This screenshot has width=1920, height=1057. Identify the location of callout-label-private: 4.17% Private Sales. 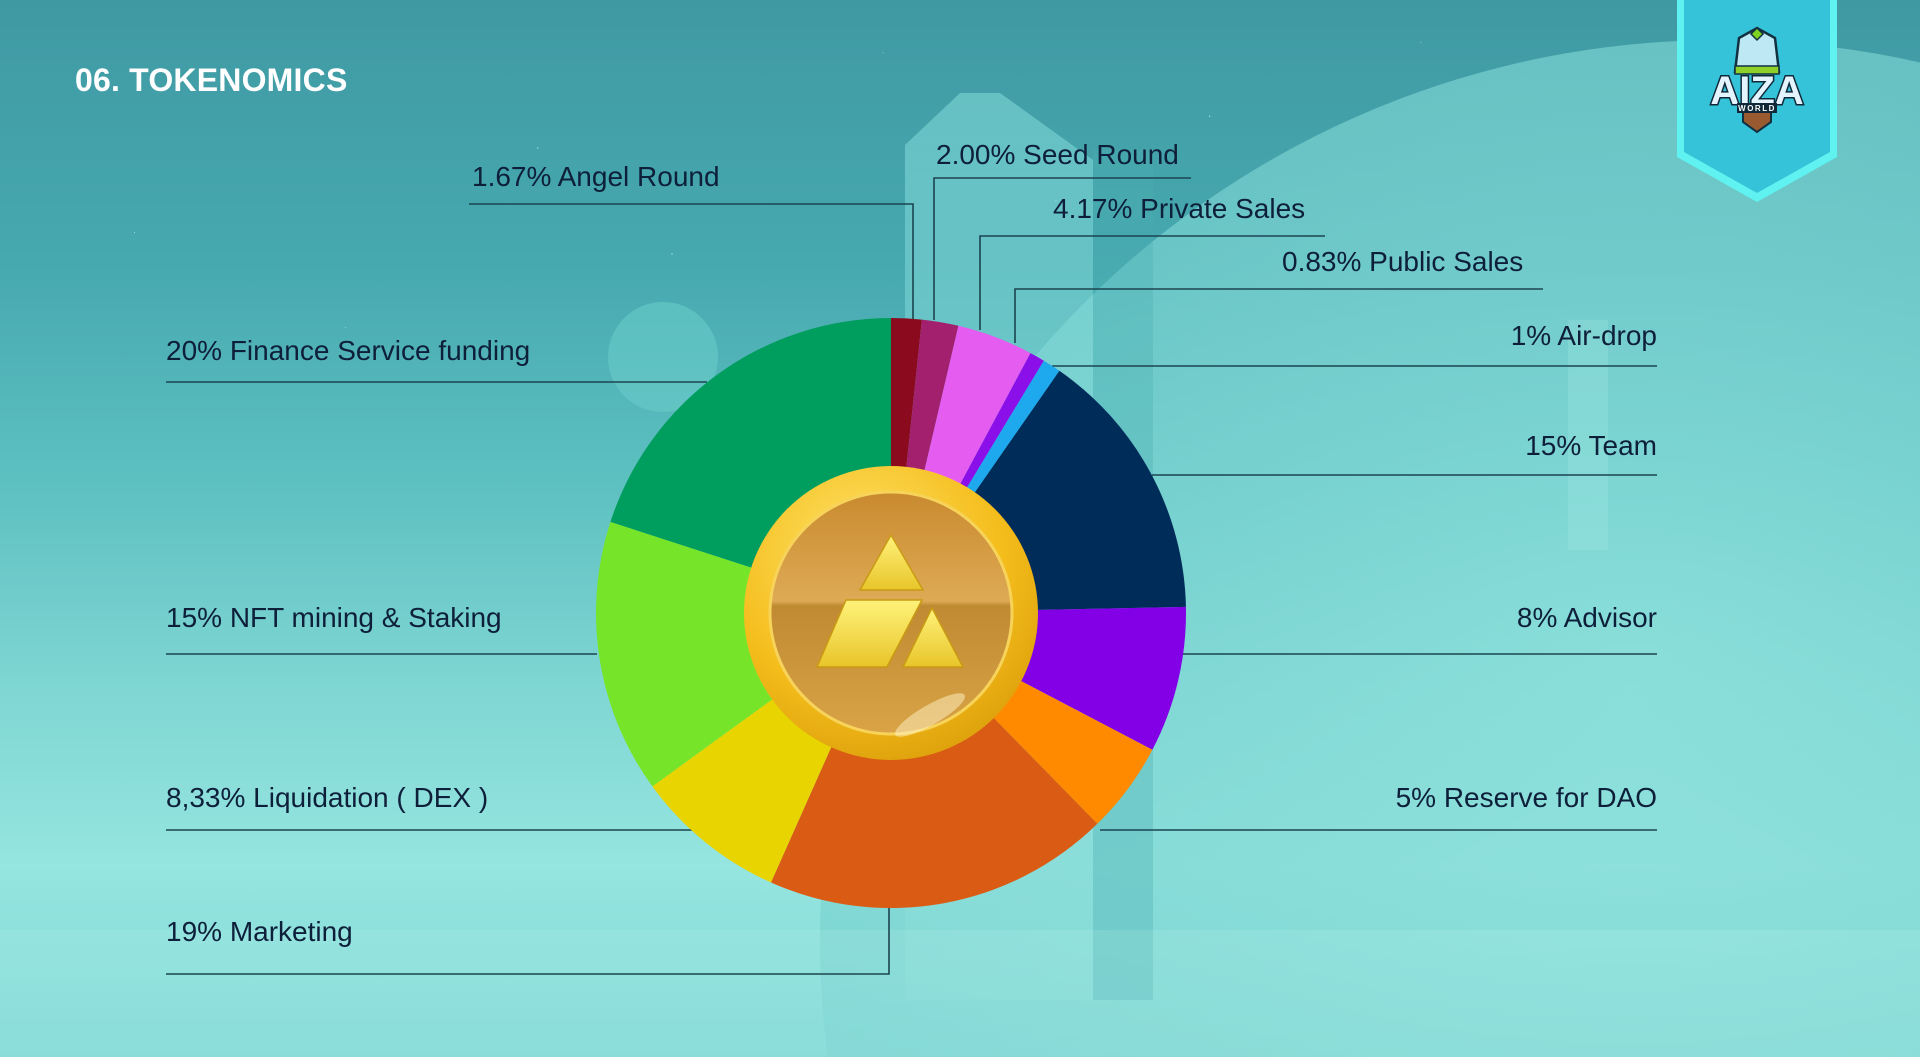
(1179, 208).